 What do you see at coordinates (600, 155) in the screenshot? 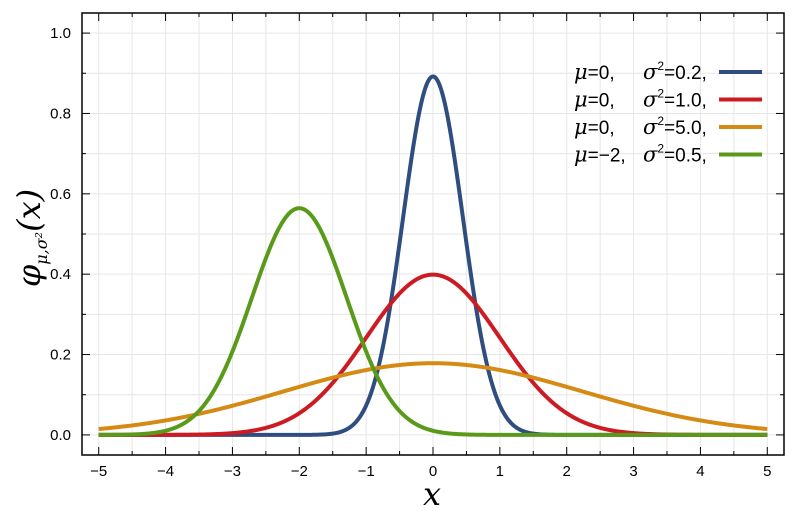
I see `legend-mu-label: μ=−2,` at bounding box center [600, 155].